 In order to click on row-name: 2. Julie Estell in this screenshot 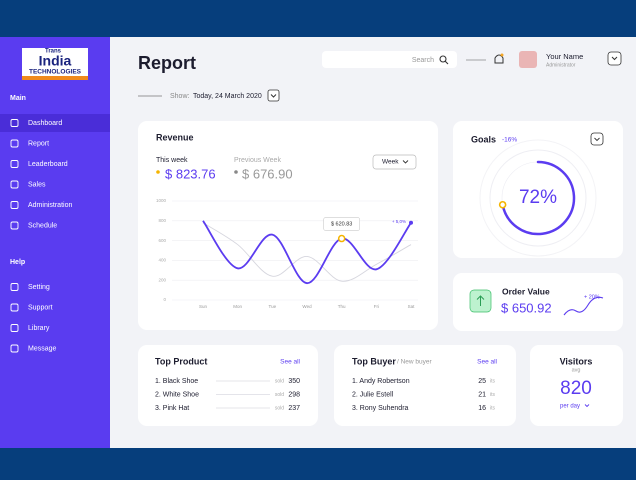, I will do `click(373, 394)`.